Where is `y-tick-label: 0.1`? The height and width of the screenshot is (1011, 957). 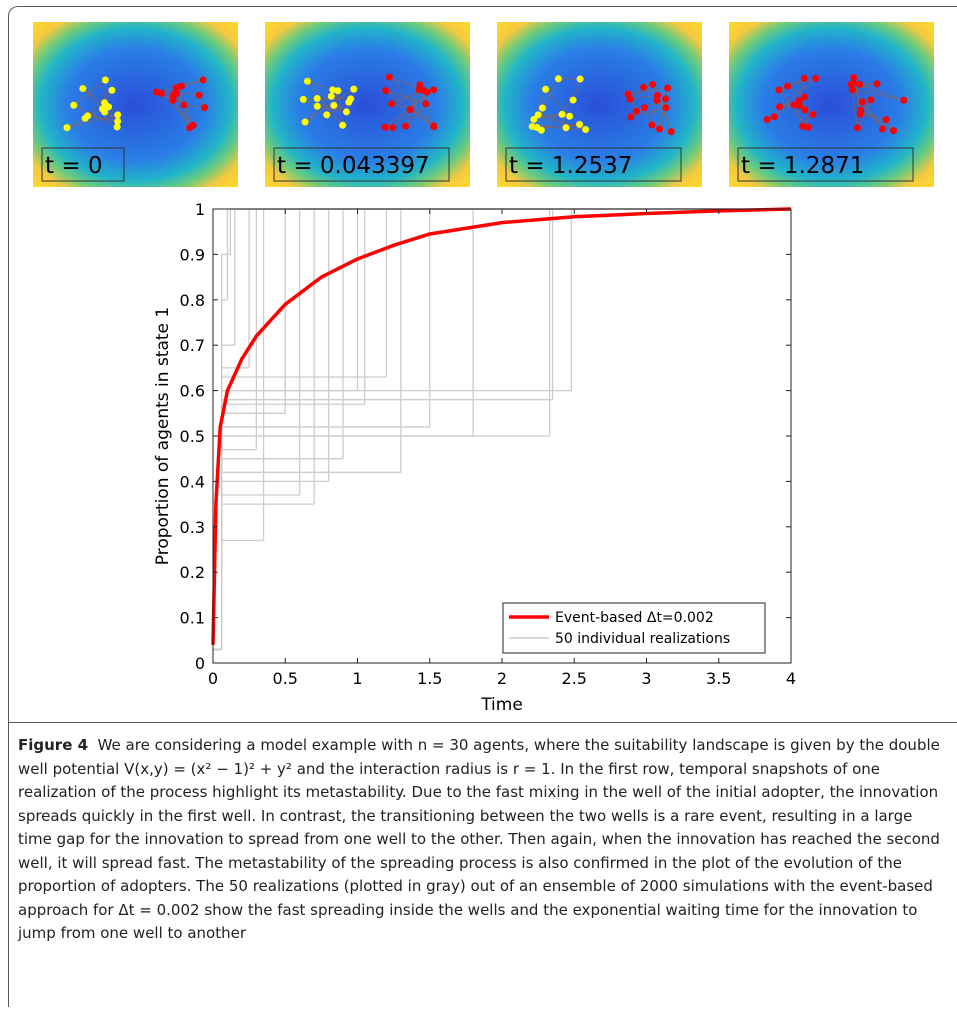
y-tick-label: 0.1 is located at coordinates (192, 618).